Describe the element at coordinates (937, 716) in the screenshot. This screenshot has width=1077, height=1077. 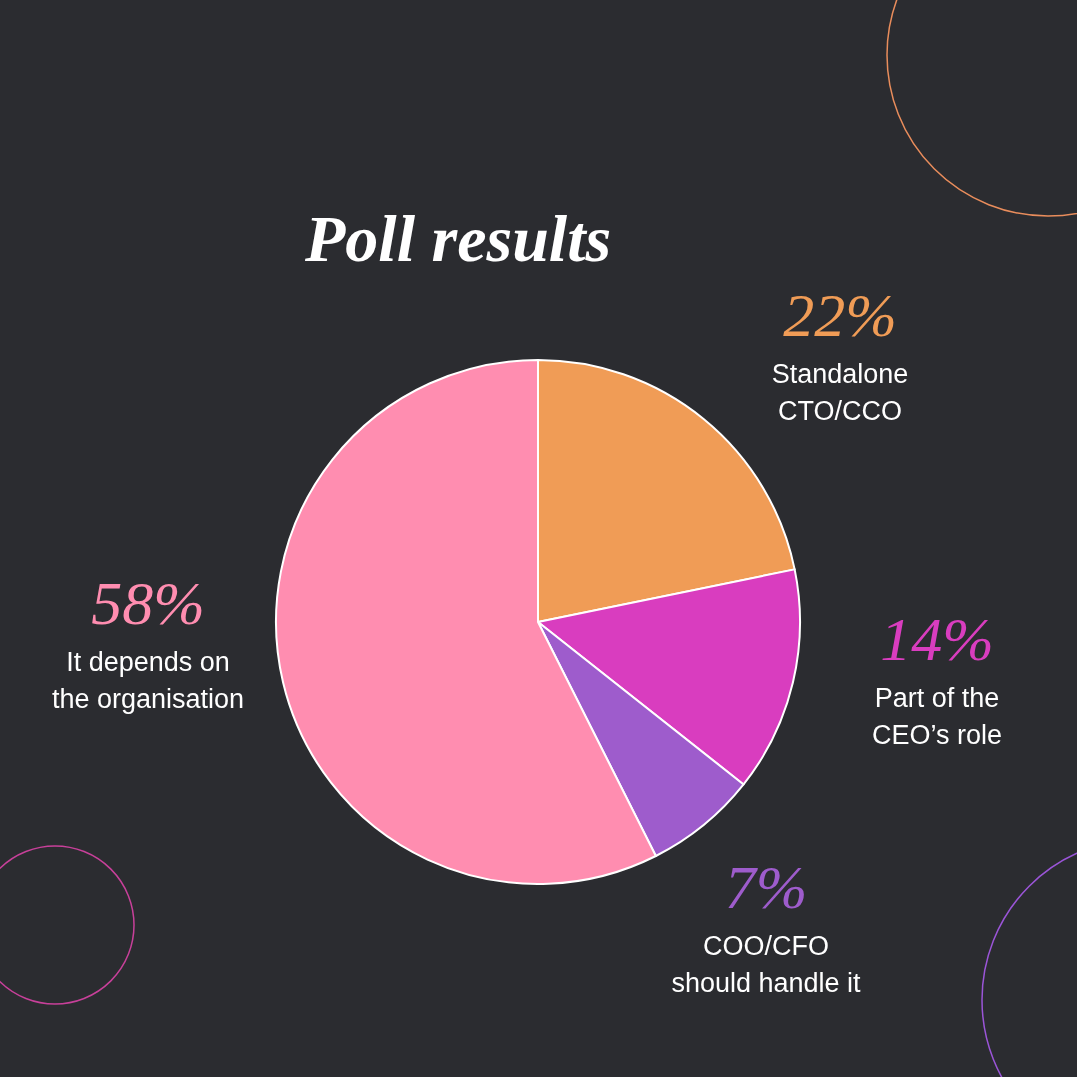
I see `slice-label: Part of the CEO’s role` at that location.